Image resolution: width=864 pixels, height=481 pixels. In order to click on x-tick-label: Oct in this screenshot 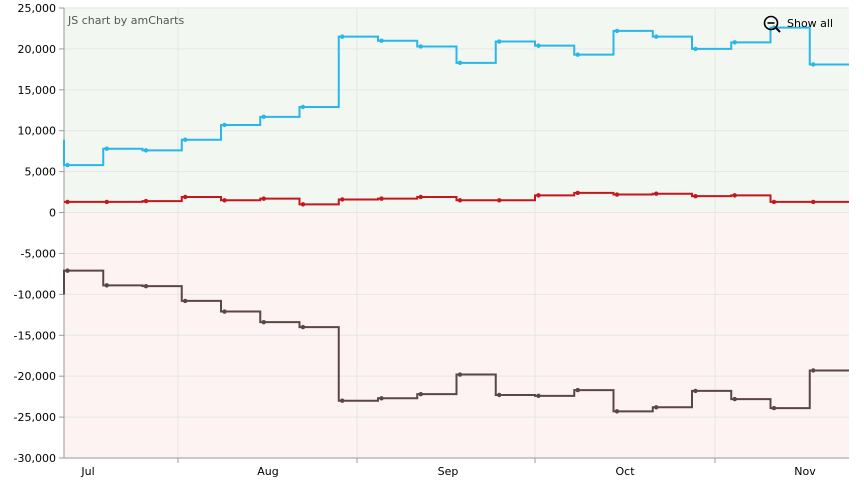, I will do `click(625, 471)`.